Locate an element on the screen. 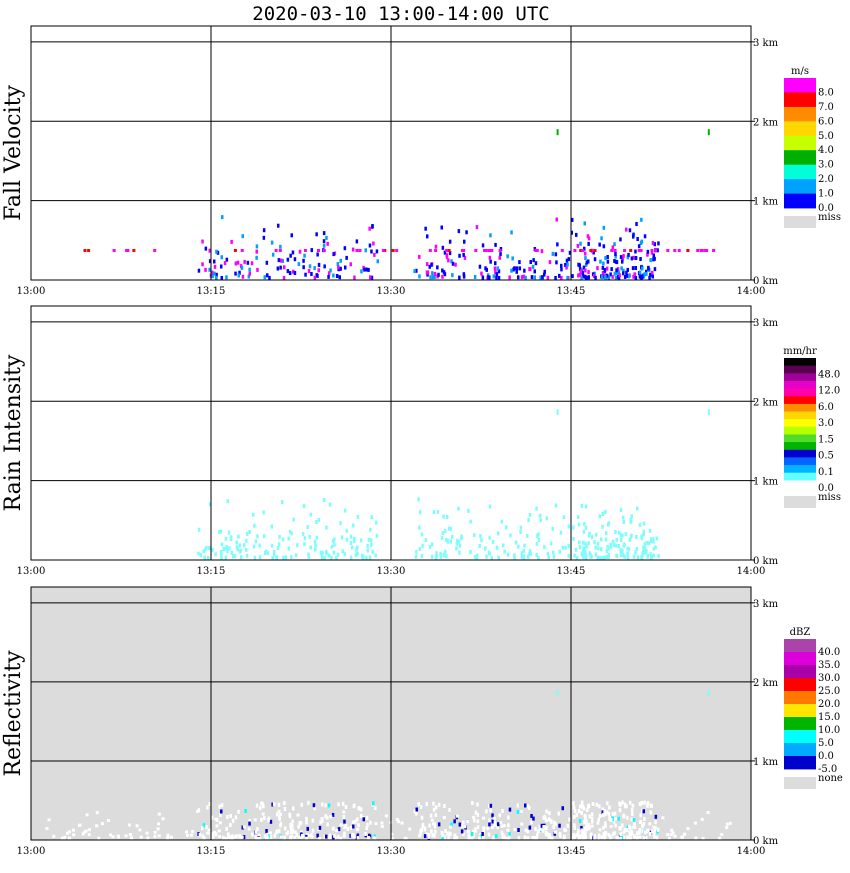 This screenshot has width=850, height=873. data-cells is located at coordinates (388, 764).